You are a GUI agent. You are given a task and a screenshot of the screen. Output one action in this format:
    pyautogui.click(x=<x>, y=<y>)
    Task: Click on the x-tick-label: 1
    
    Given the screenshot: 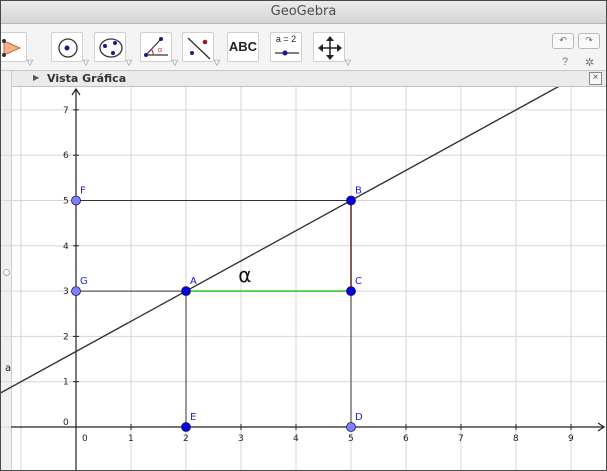 What is the action you would take?
    pyautogui.click(x=131, y=439)
    